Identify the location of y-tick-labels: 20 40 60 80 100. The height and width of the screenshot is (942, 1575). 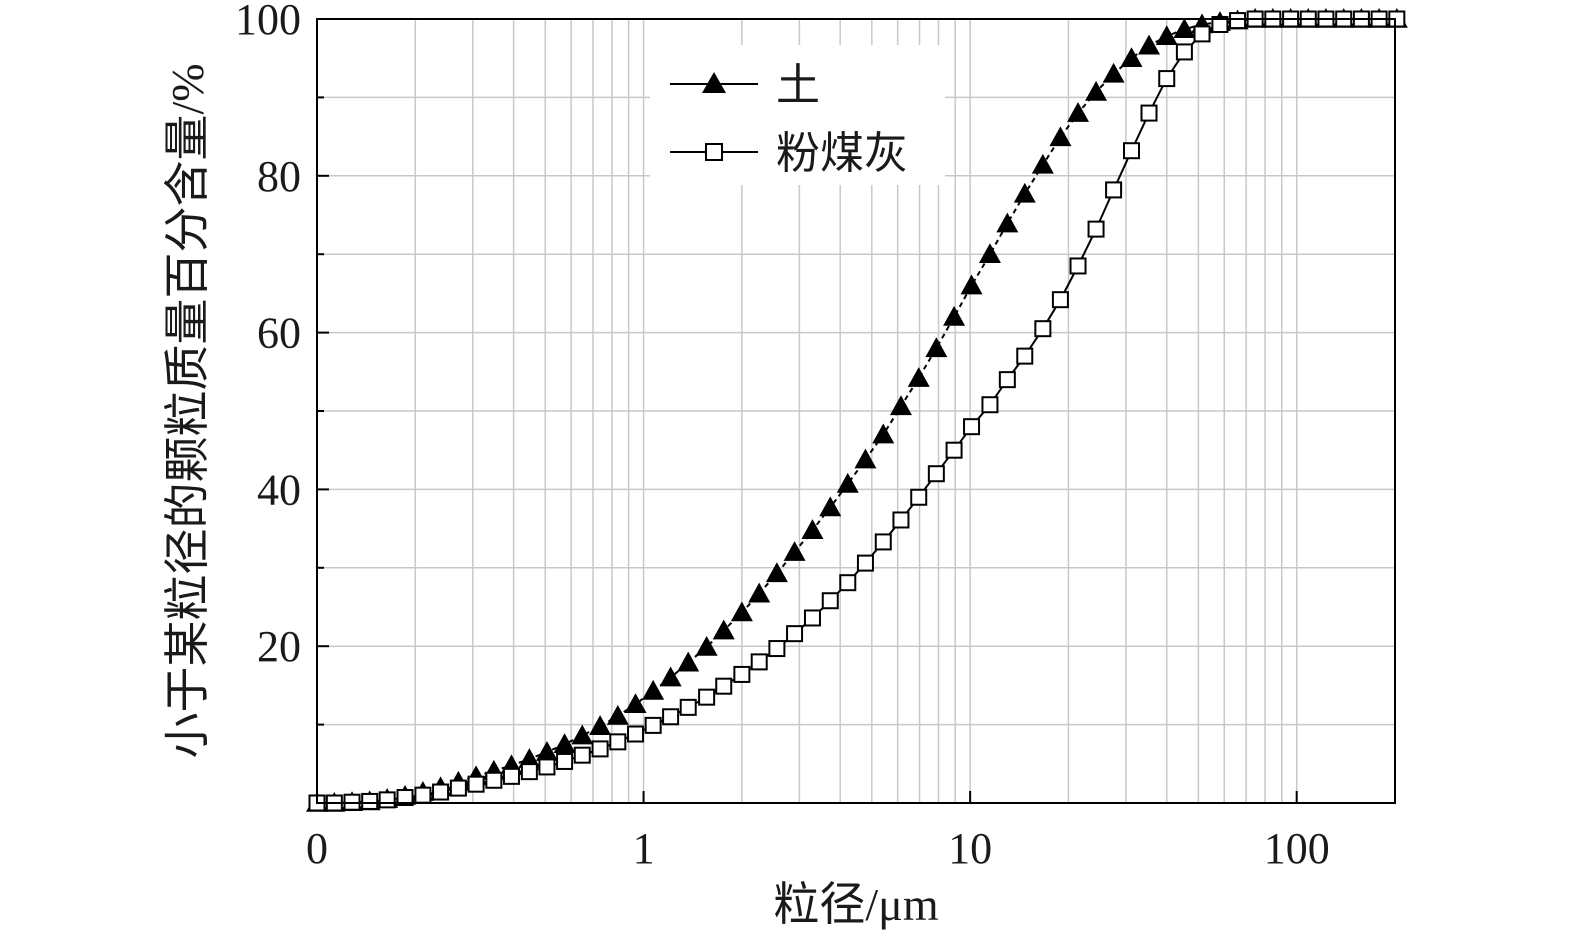
(268, 335).